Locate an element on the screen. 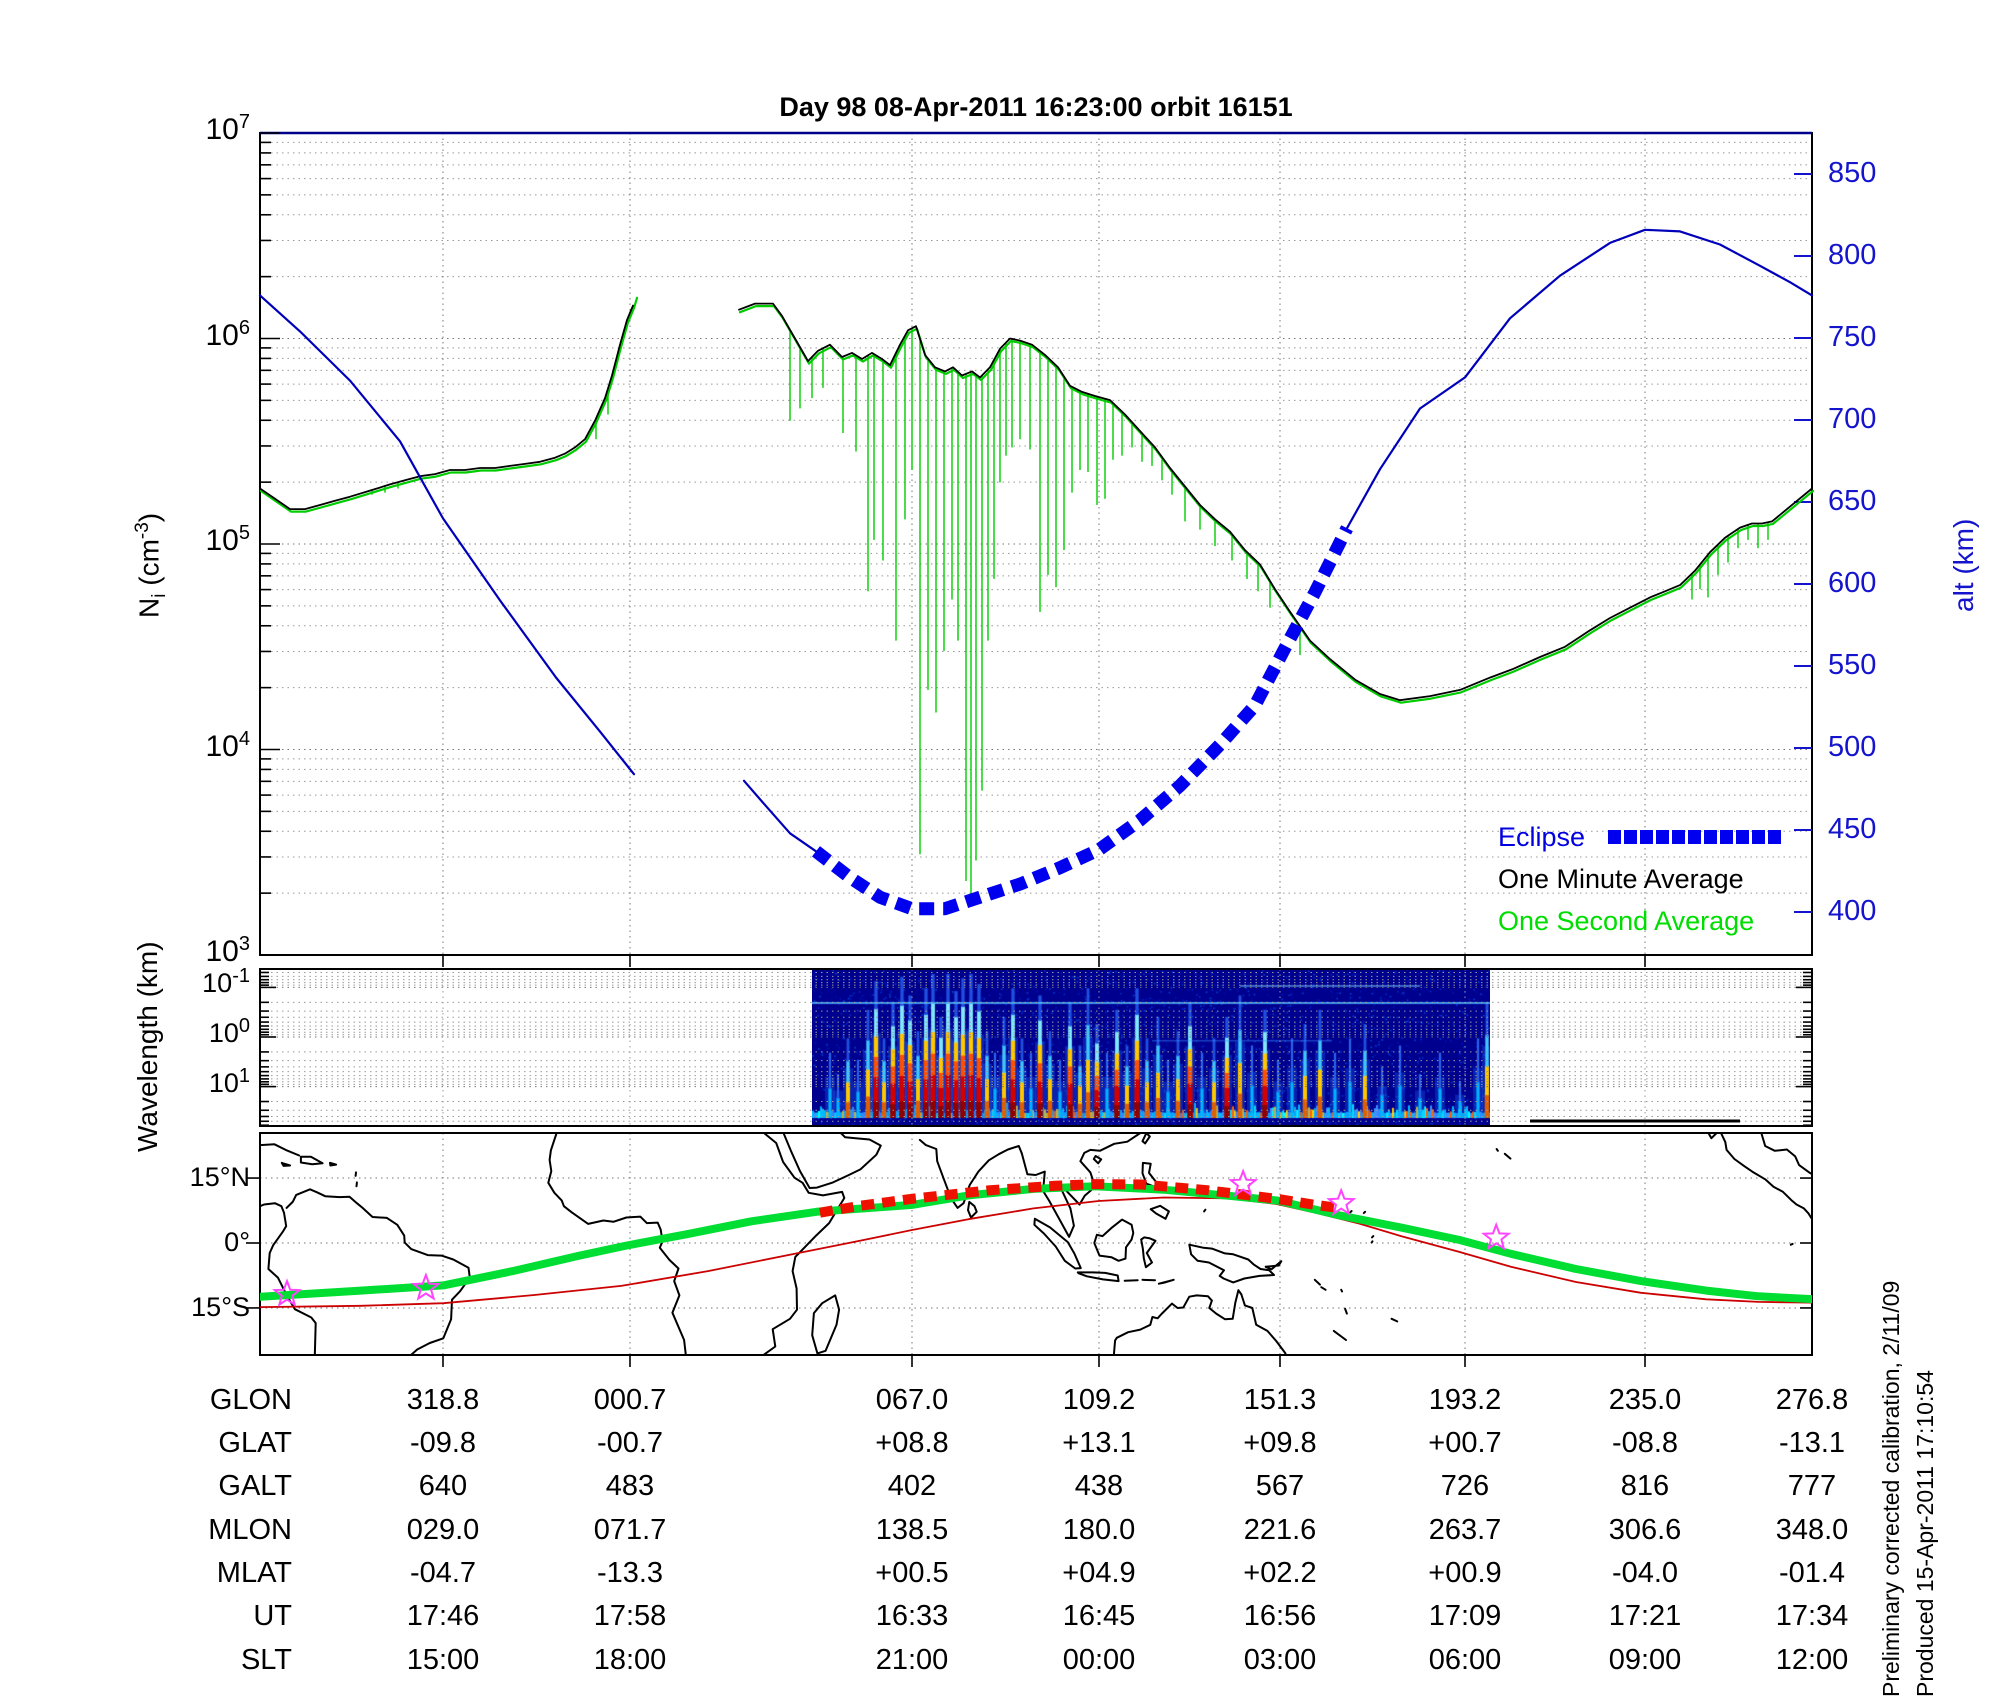 The image size is (2000, 1700). table-row-label-UT: UT is located at coordinates (272, 1616).